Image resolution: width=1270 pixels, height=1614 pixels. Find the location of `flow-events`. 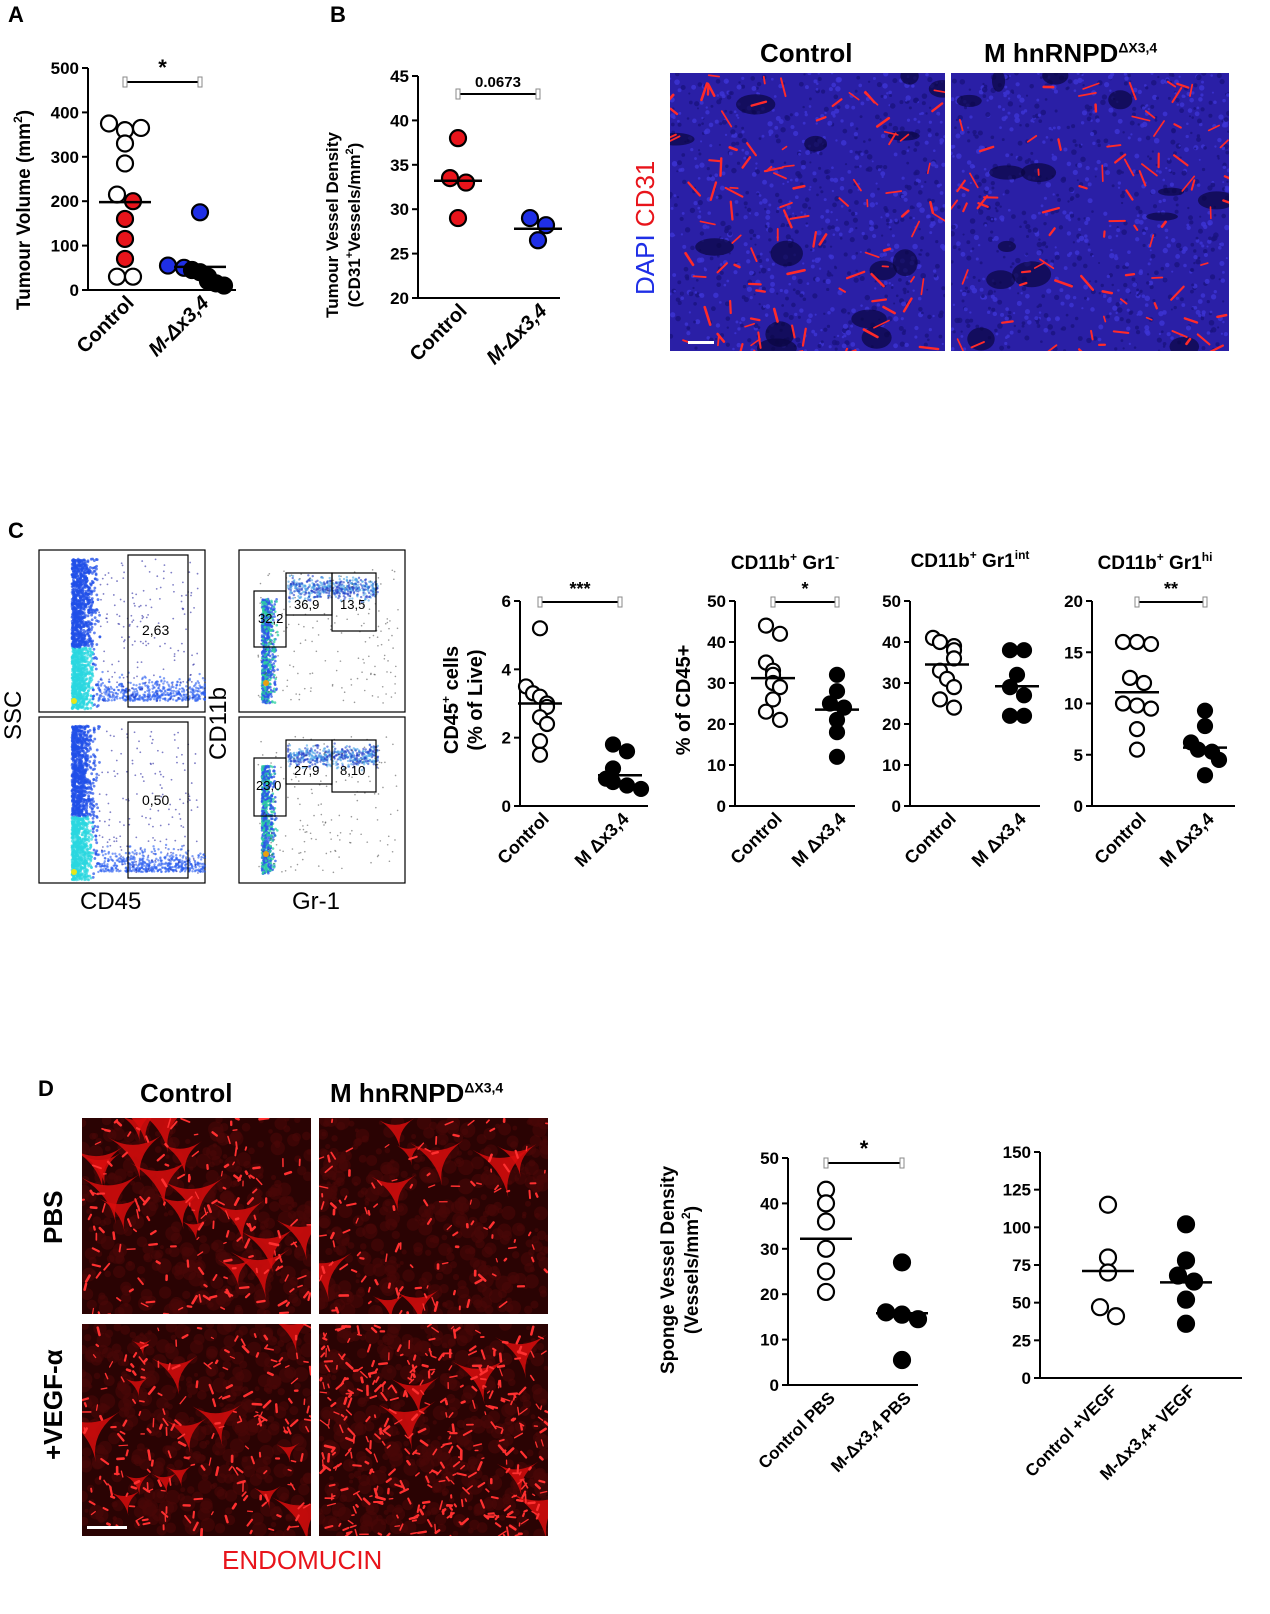

flow-events is located at coordinates (328, 637).